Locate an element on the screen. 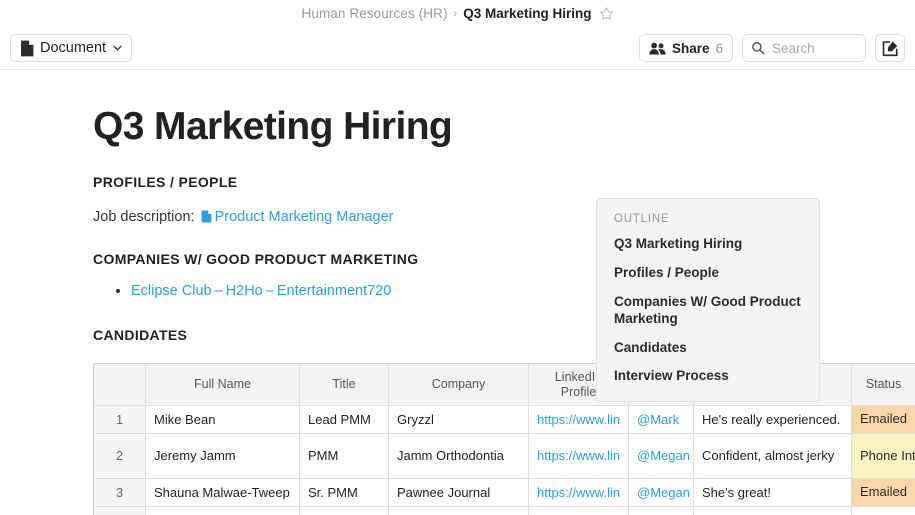  share-label: Share is located at coordinates (690, 48).